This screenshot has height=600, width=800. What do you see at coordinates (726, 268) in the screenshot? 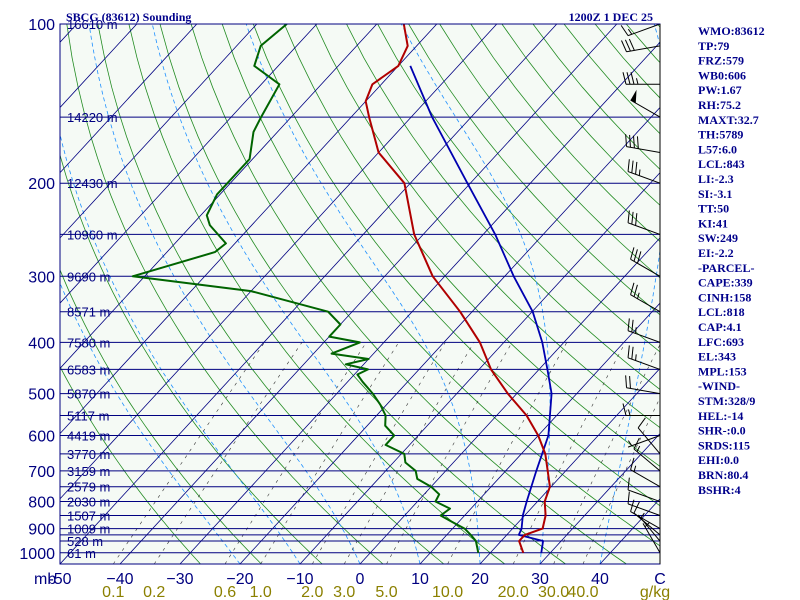
I see `index-item: -PARCEL-` at bounding box center [726, 268].